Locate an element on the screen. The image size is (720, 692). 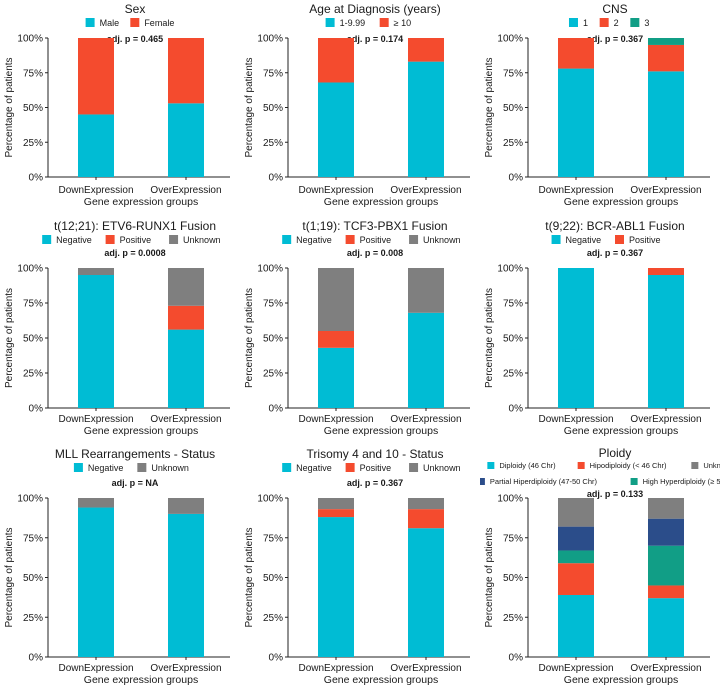
chart-title: t(9;22): BCR-ABL1 Fusion is located at coordinates (614, 226).